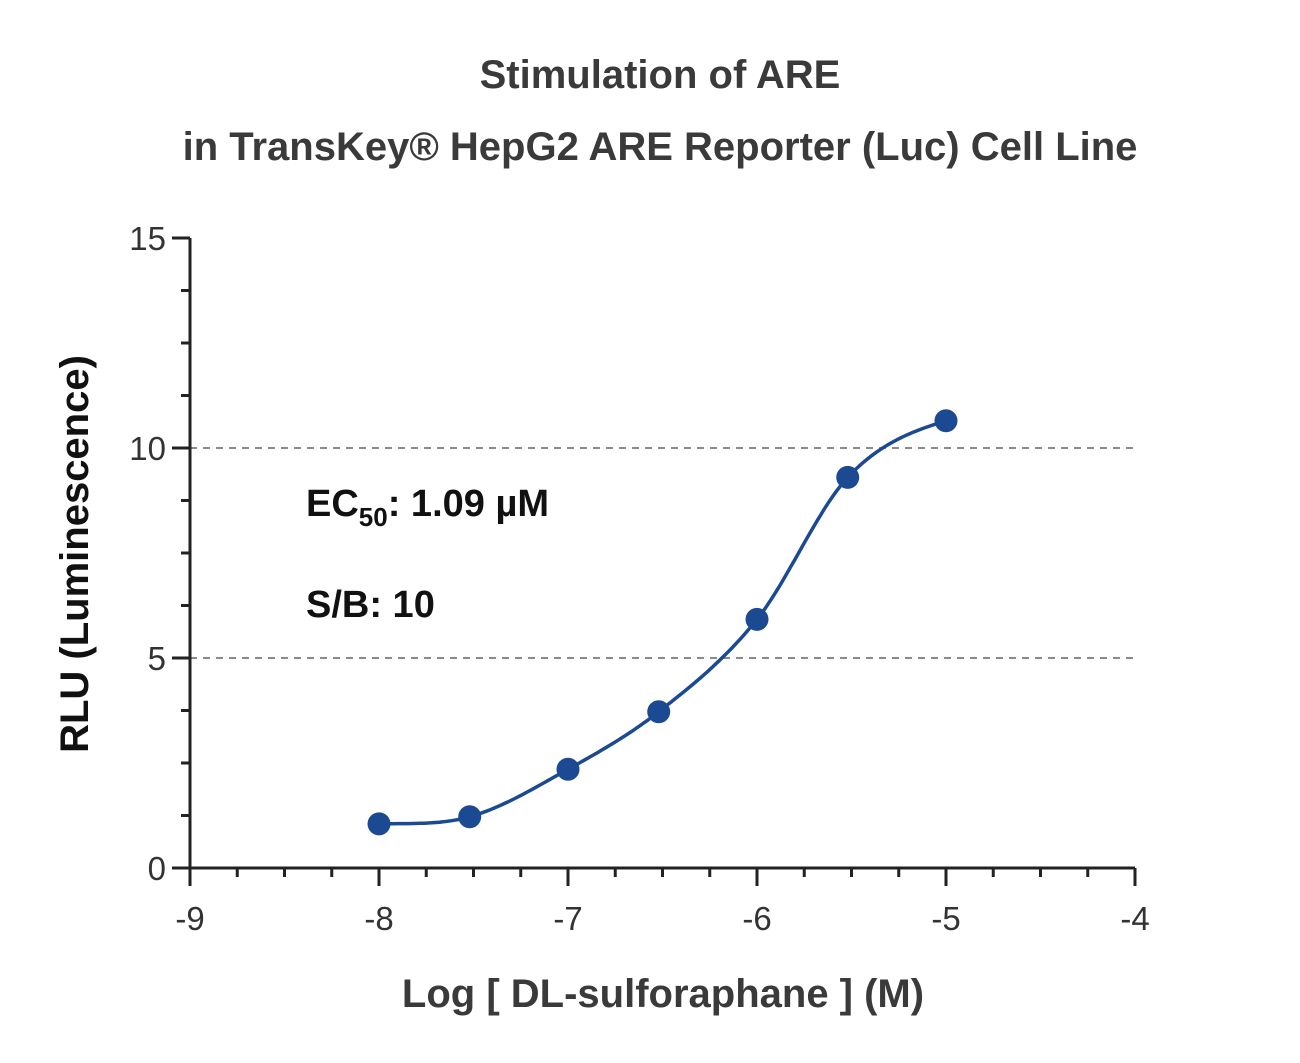  Describe the element at coordinates (660, 75) in the screenshot. I see `chart-title-line1: Stimulation of ARE` at that location.